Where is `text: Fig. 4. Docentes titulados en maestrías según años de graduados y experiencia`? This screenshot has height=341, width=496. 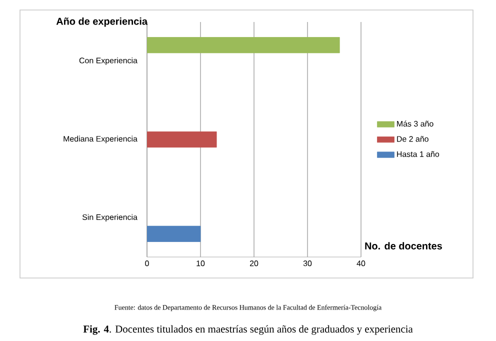
text: Fig. 4. Docentes titulados en maestrías según años de graduados y experiencia is located at coordinates (248, 330).